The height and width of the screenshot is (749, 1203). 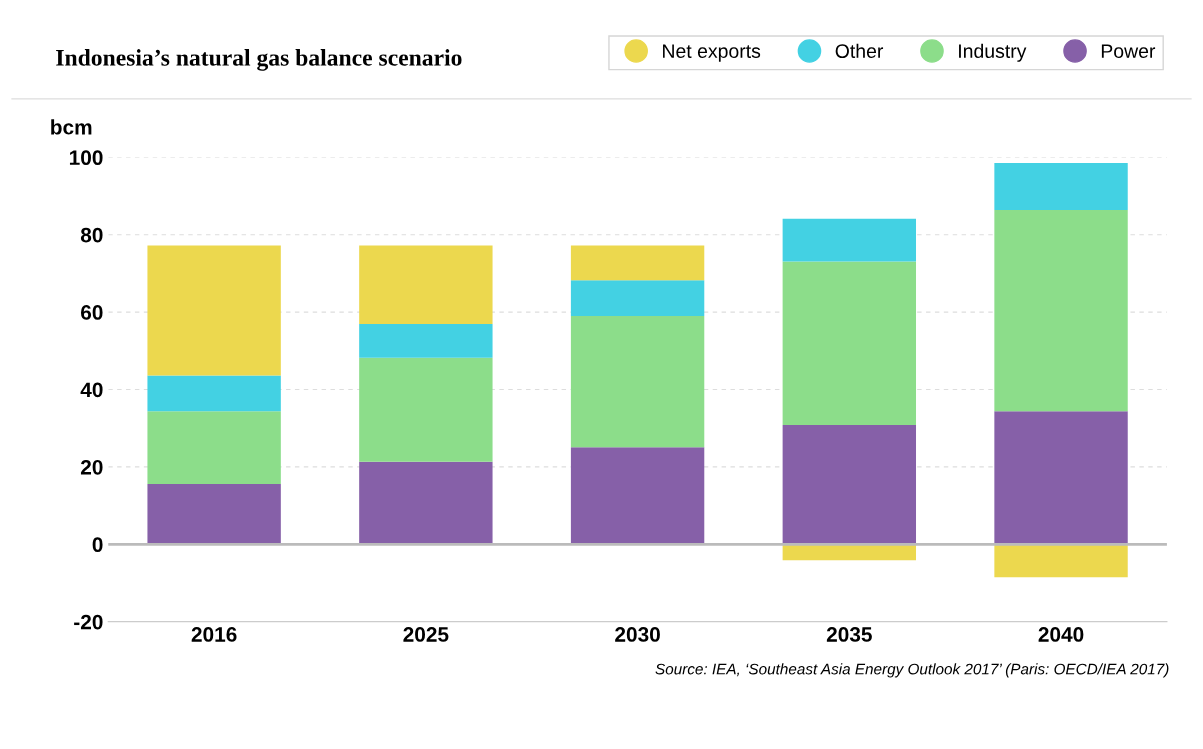 What do you see at coordinates (214, 634) in the screenshot?
I see `x-tick-label: 2016` at bounding box center [214, 634].